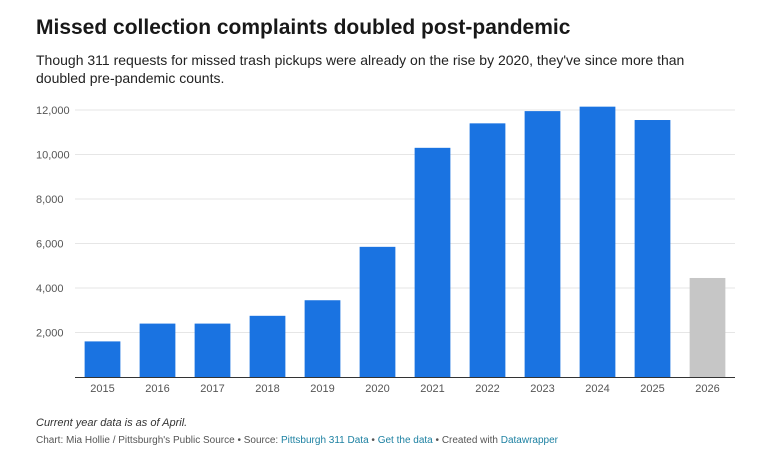 This screenshot has height=464, width=774. What do you see at coordinates (707, 389) in the screenshot?
I see `x-tick-label: 2026` at bounding box center [707, 389].